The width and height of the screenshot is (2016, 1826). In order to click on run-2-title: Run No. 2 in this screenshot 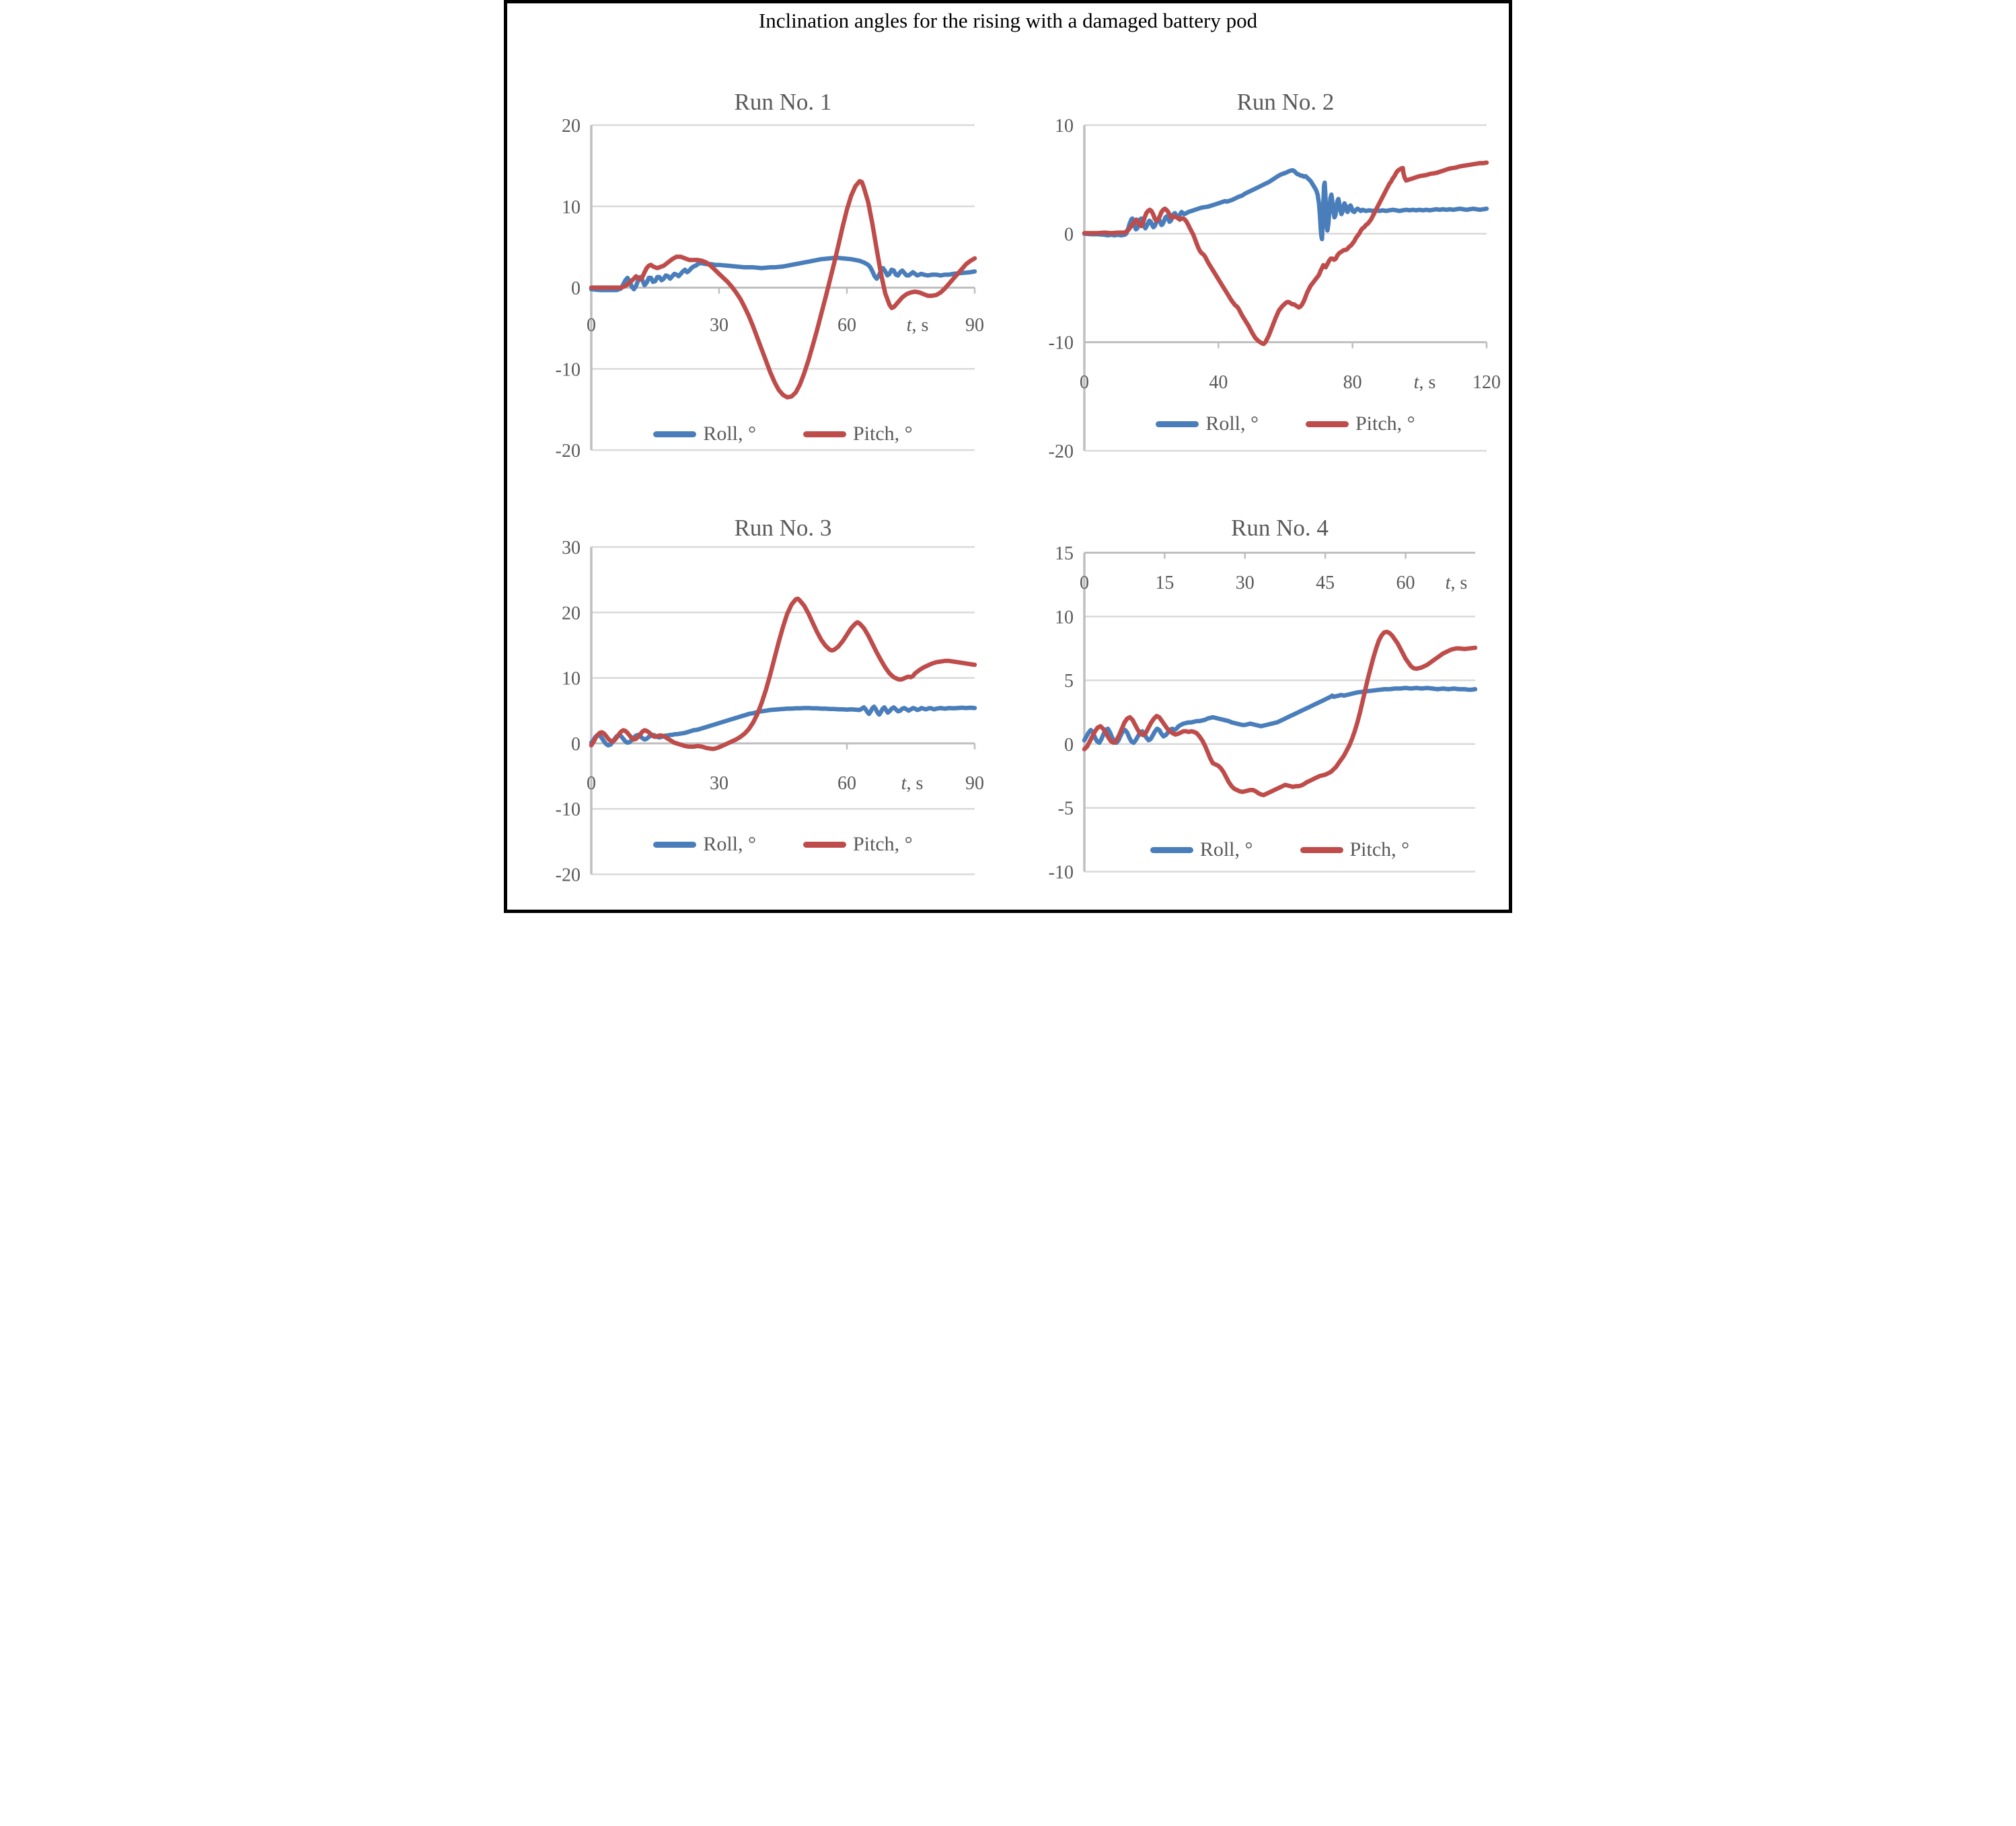, I will do `click(1285, 102)`.